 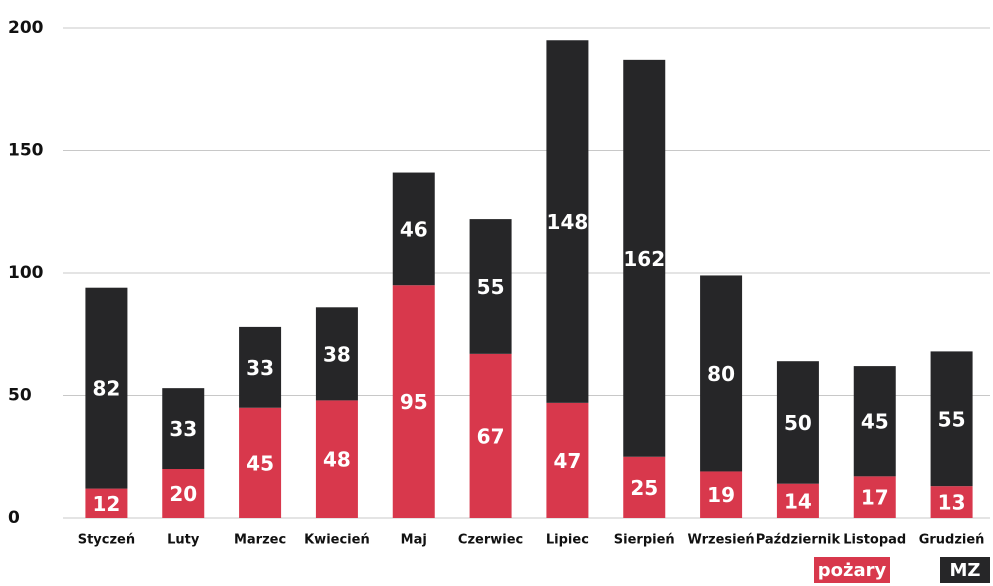 What do you see at coordinates (26, 28) in the screenshot?
I see `y-tick-label: 200` at bounding box center [26, 28].